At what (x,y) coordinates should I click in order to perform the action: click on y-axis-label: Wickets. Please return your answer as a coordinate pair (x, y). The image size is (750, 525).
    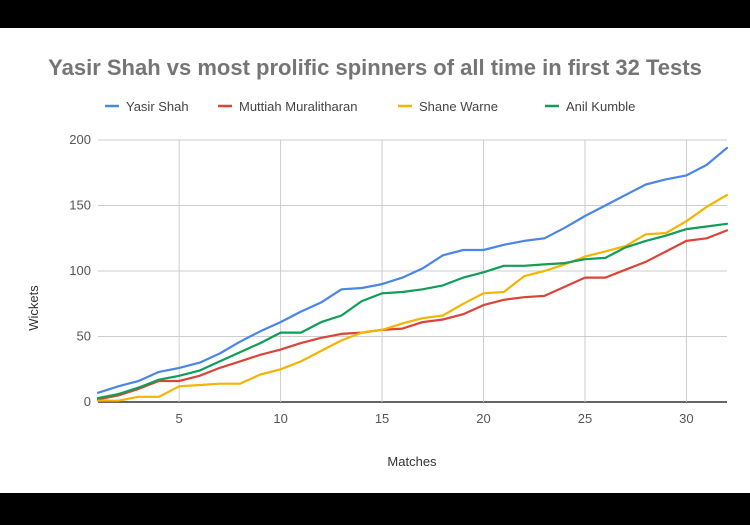
    Looking at the image, I should click on (33, 308).